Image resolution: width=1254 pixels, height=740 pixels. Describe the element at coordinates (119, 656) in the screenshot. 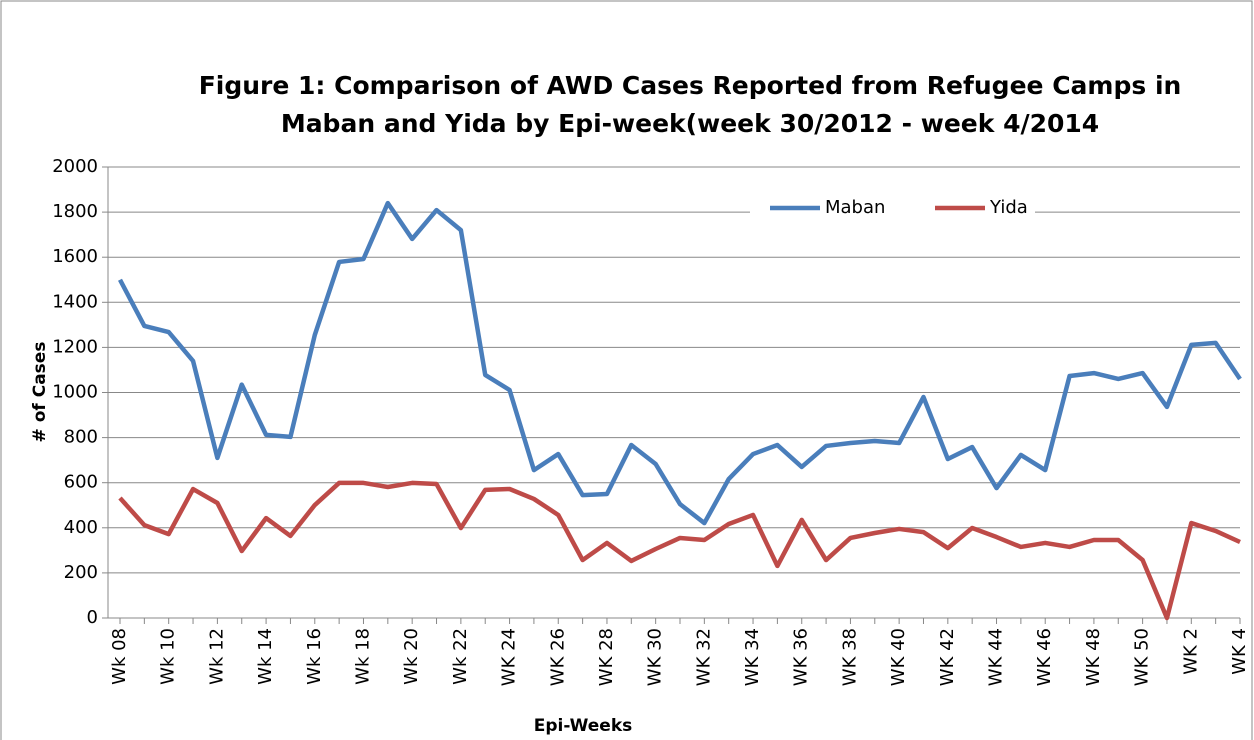

I see `x-tick-label: Wk 08` at that location.